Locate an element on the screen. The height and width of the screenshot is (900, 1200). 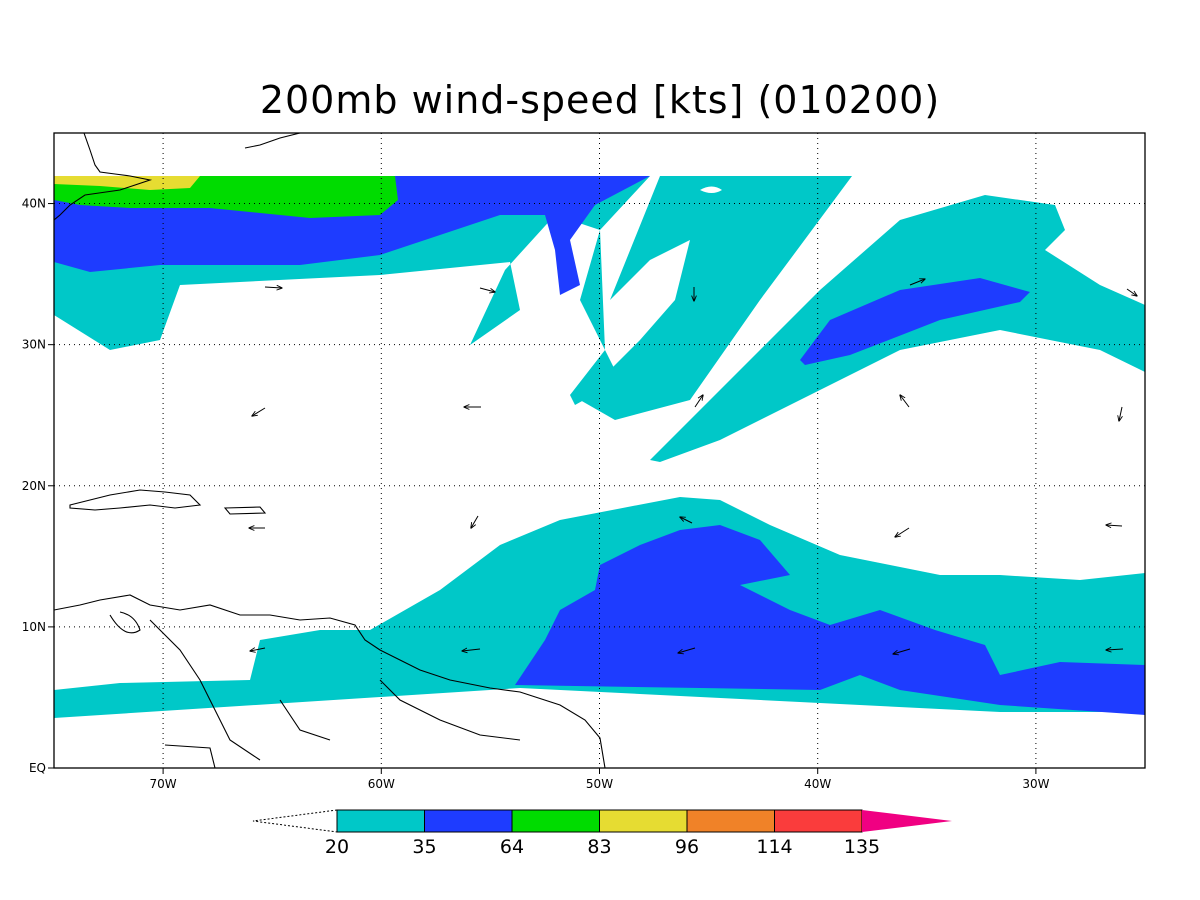
lat-tick-label: 40N is located at coordinates (34, 204).